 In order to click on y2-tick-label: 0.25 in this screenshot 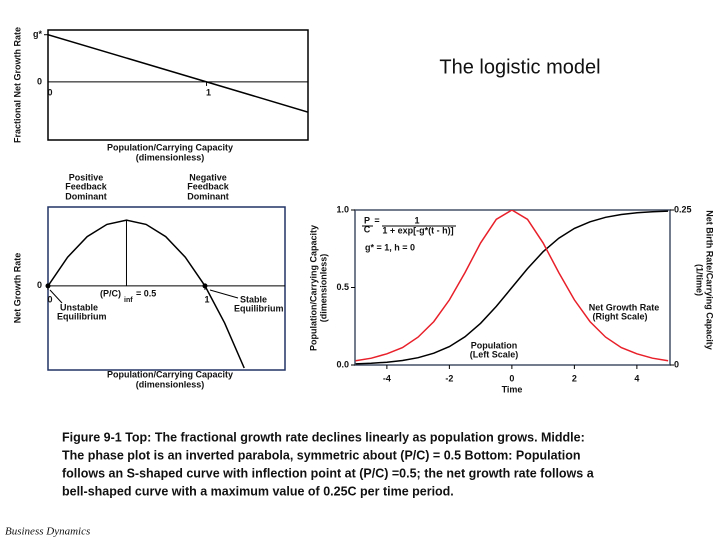, I will do `click(683, 209)`.